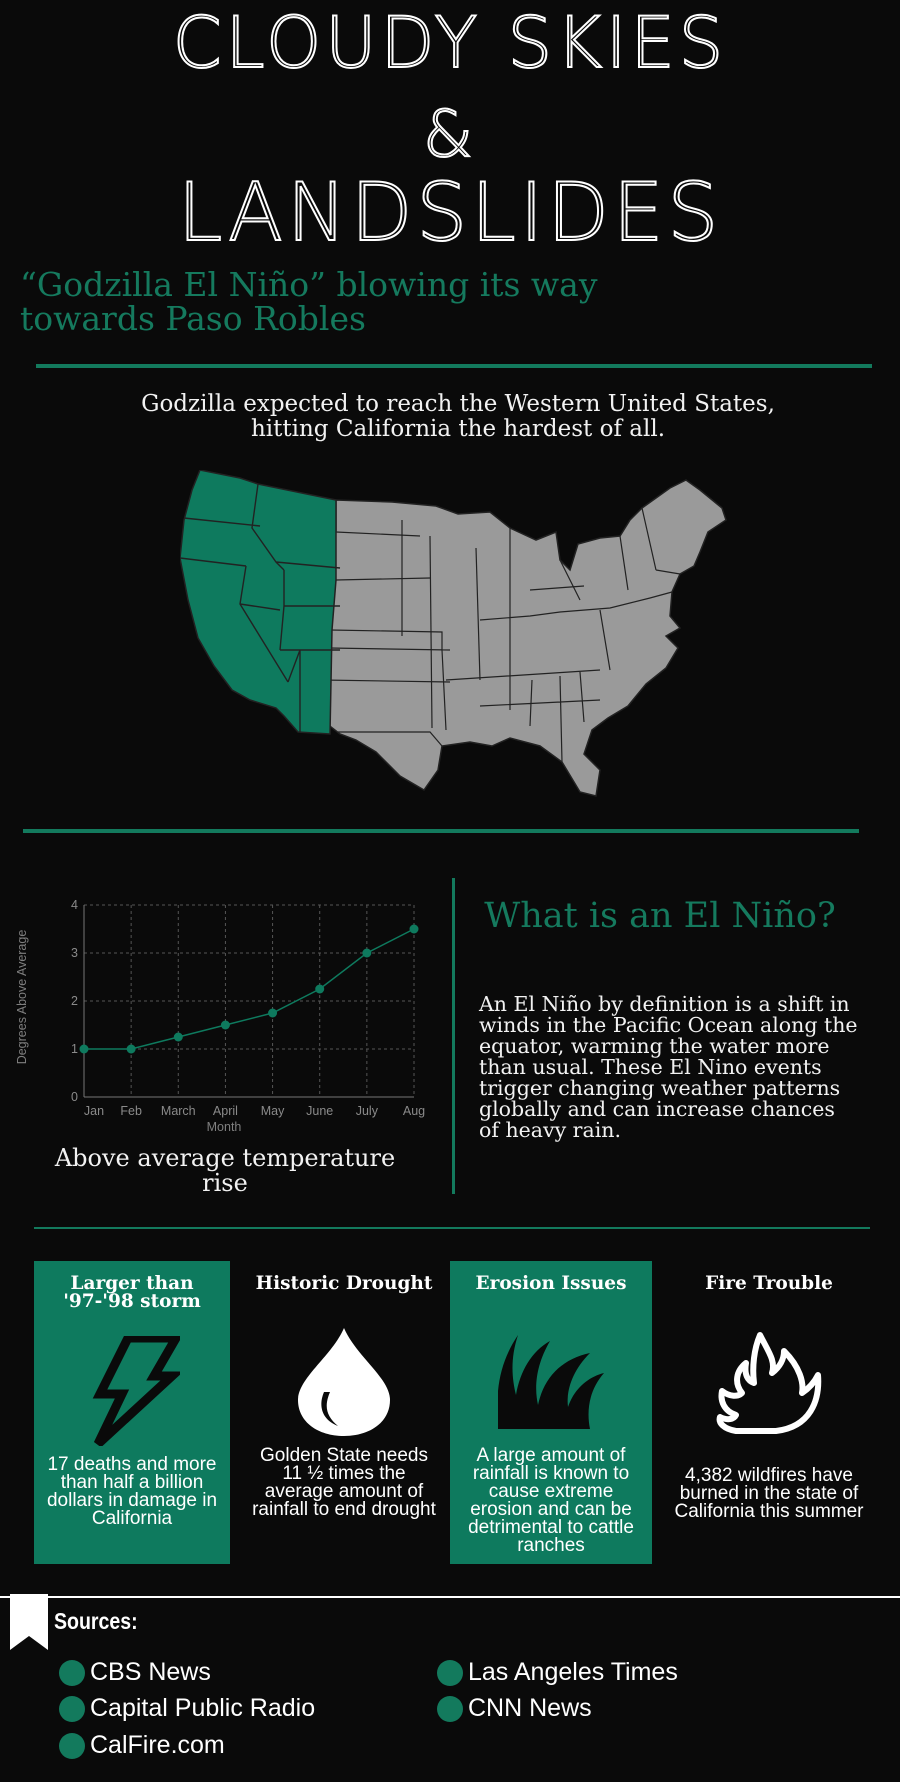 The height and width of the screenshot is (1782, 900). I want to click on title-line-1: CLOUDY SKIES, so click(450, 43).